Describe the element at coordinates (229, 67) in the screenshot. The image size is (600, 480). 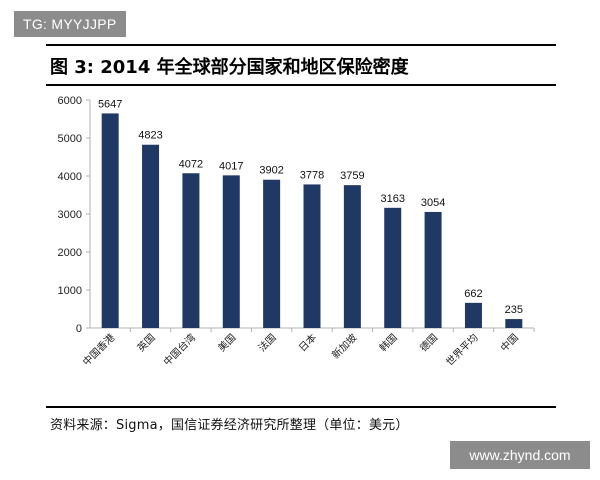
I see `figure-title: 图 3: 2014 年全球部分国家和地区保险密度` at that location.